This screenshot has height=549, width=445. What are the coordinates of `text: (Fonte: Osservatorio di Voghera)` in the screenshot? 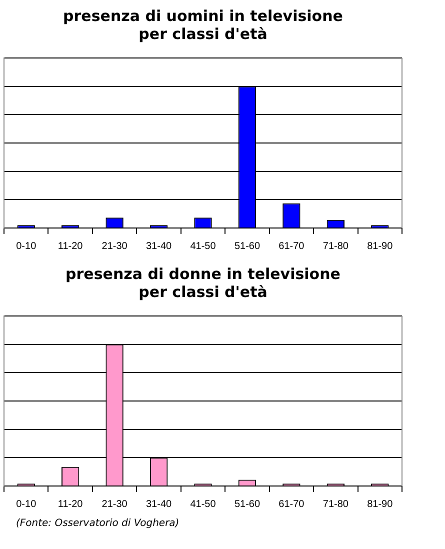 It's located at (98, 523).